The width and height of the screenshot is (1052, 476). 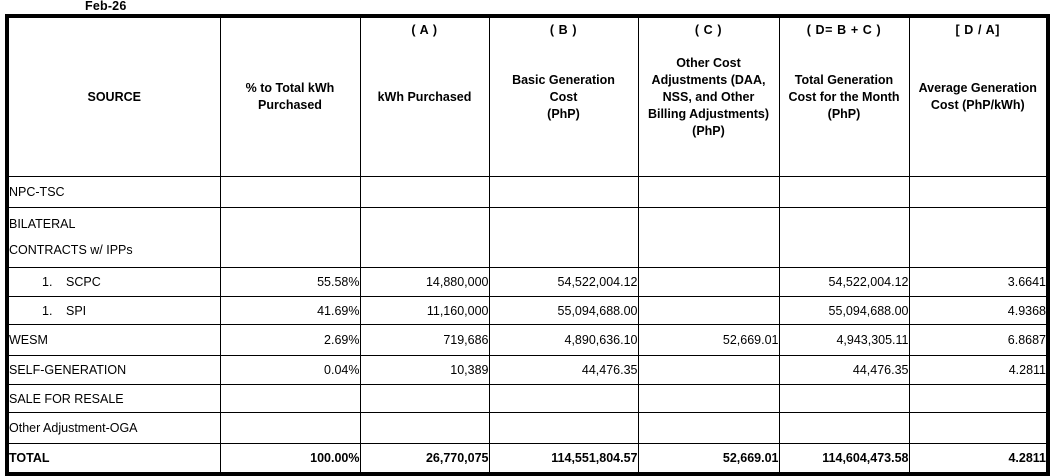 What do you see at coordinates (113, 237) in the screenshot?
I see `cell-source: BILATERAL CONTRACTS w/ IPPs` at bounding box center [113, 237].